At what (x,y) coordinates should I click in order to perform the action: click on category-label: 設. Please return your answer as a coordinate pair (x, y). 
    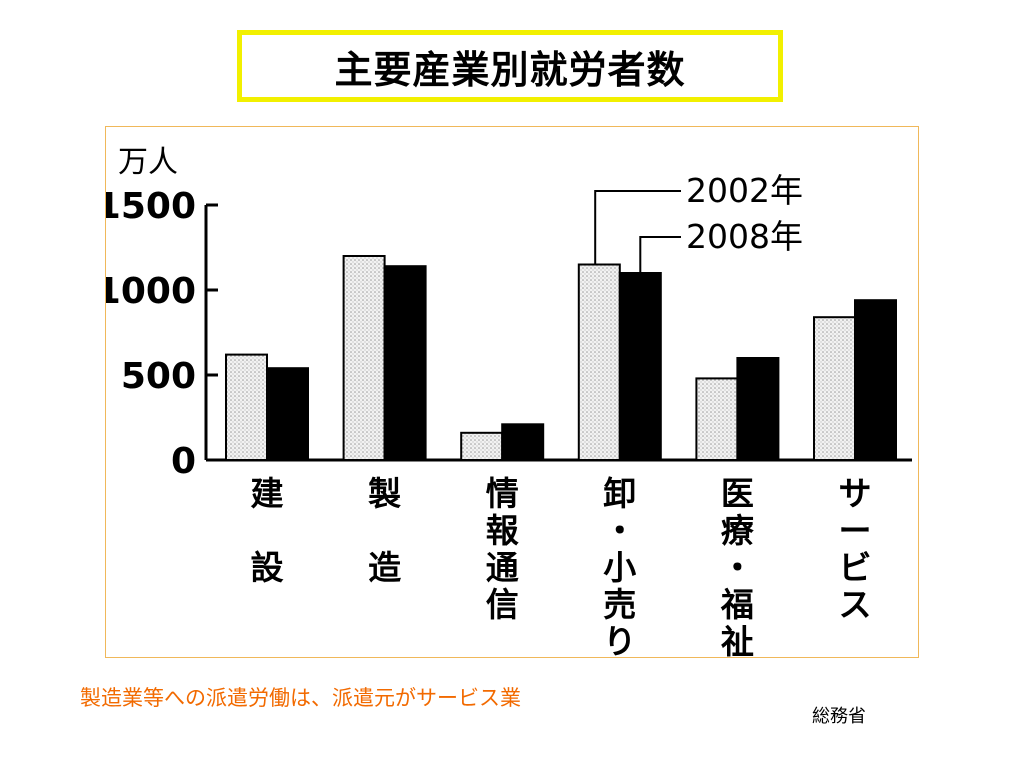
    Looking at the image, I should click on (267, 567).